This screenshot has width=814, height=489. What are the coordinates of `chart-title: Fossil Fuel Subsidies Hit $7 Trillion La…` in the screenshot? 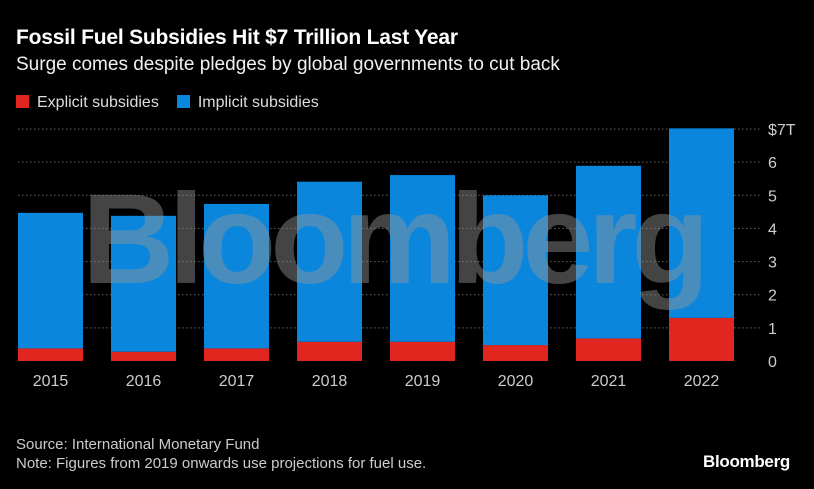 It's located at (237, 37).